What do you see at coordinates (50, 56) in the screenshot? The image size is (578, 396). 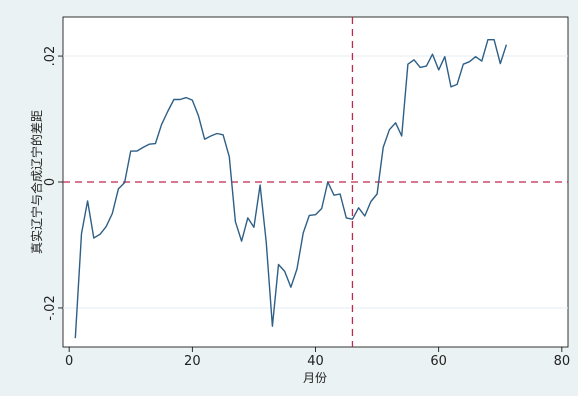 I see `y-tick-label: .02` at bounding box center [50, 56].